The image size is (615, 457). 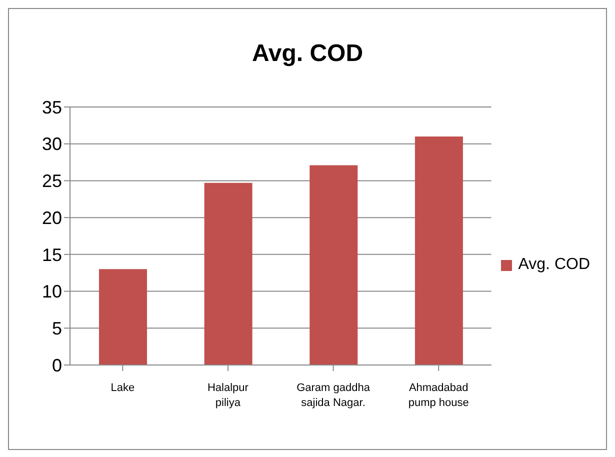 What do you see at coordinates (57, 328) in the screenshot?
I see `y-tick-label: 5` at bounding box center [57, 328].